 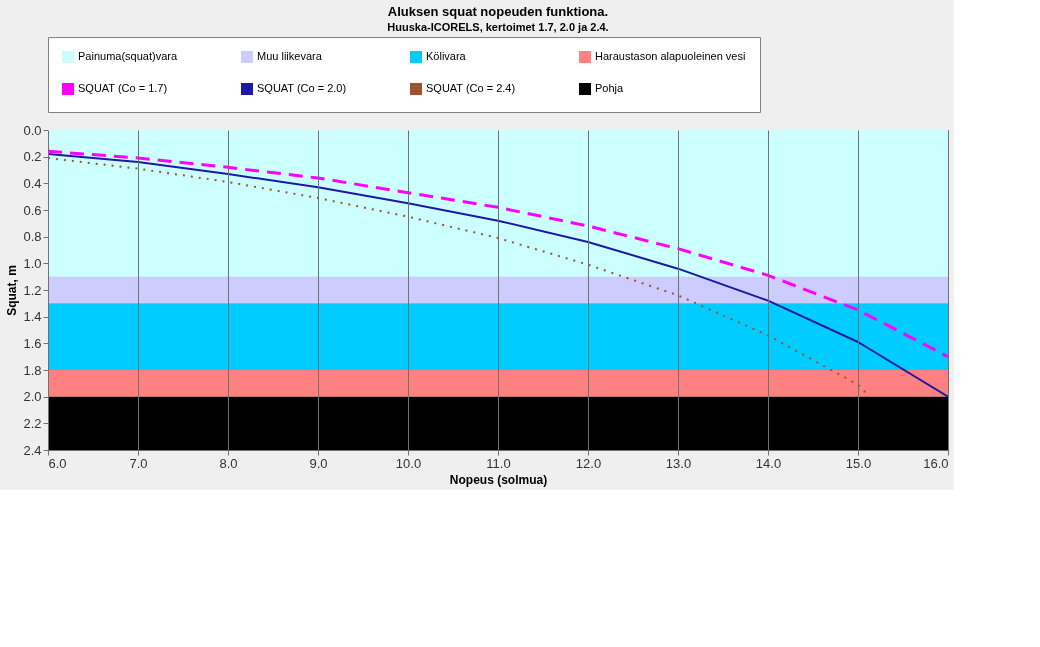 I want to click on legend-label: SQUAT (Co = 2.4), so click(x=471, y=88).